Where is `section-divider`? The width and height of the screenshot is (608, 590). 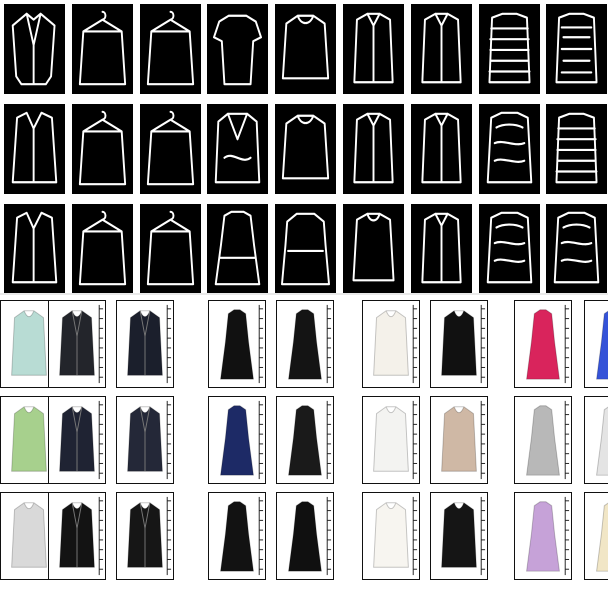
section-divider is located at coordinates (304, 294).